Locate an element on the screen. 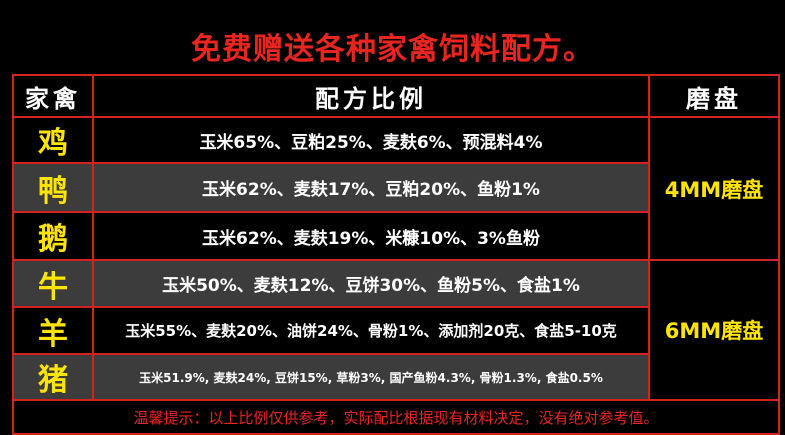 This screenshot has width=785, height=435. recipe: 玉米62%、麦麸17%、豆粕20%、鱼粉1% is located at coordinates (371, 187).